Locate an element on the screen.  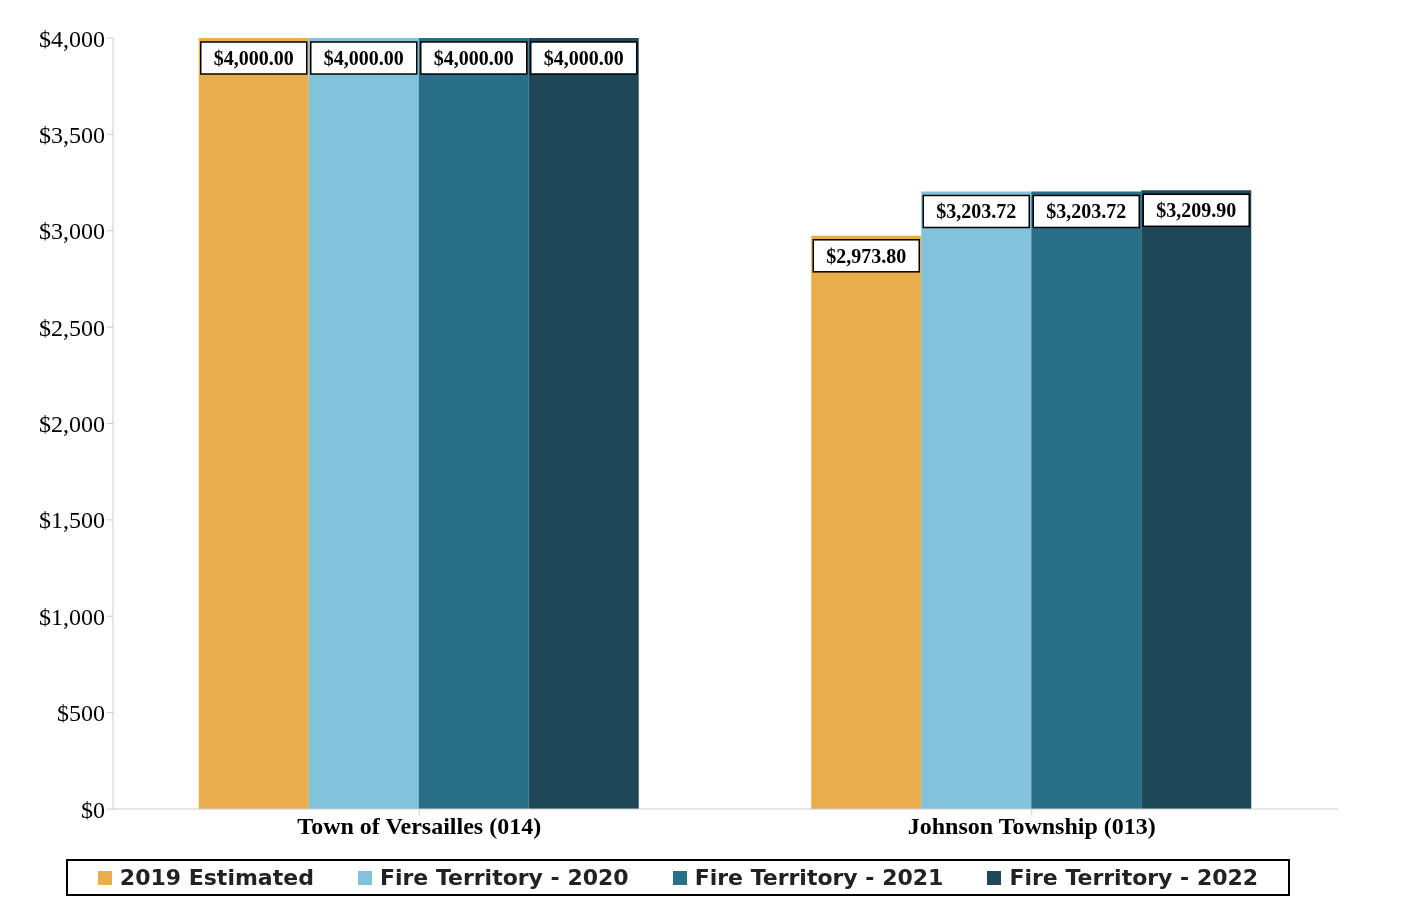
legend-label: Fire Territory - 2020 is located at coordinates (503, 877).